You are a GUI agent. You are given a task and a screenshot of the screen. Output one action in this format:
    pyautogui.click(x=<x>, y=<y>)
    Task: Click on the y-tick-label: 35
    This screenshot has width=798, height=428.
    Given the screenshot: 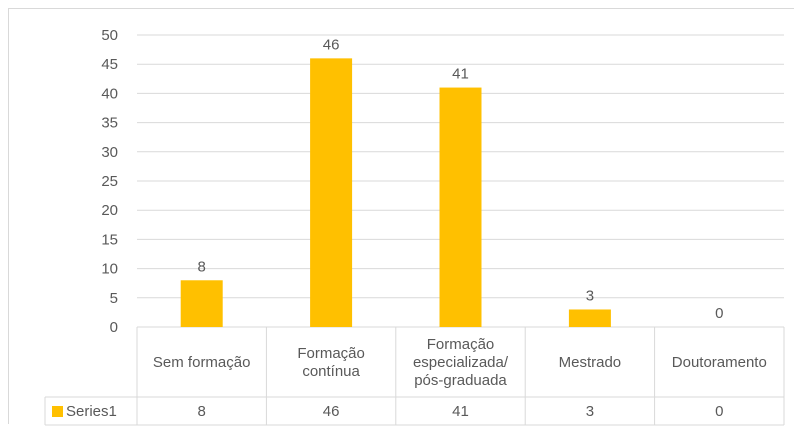 What is the action you would take?
    pyautogui.click(x=109, y=123)
    